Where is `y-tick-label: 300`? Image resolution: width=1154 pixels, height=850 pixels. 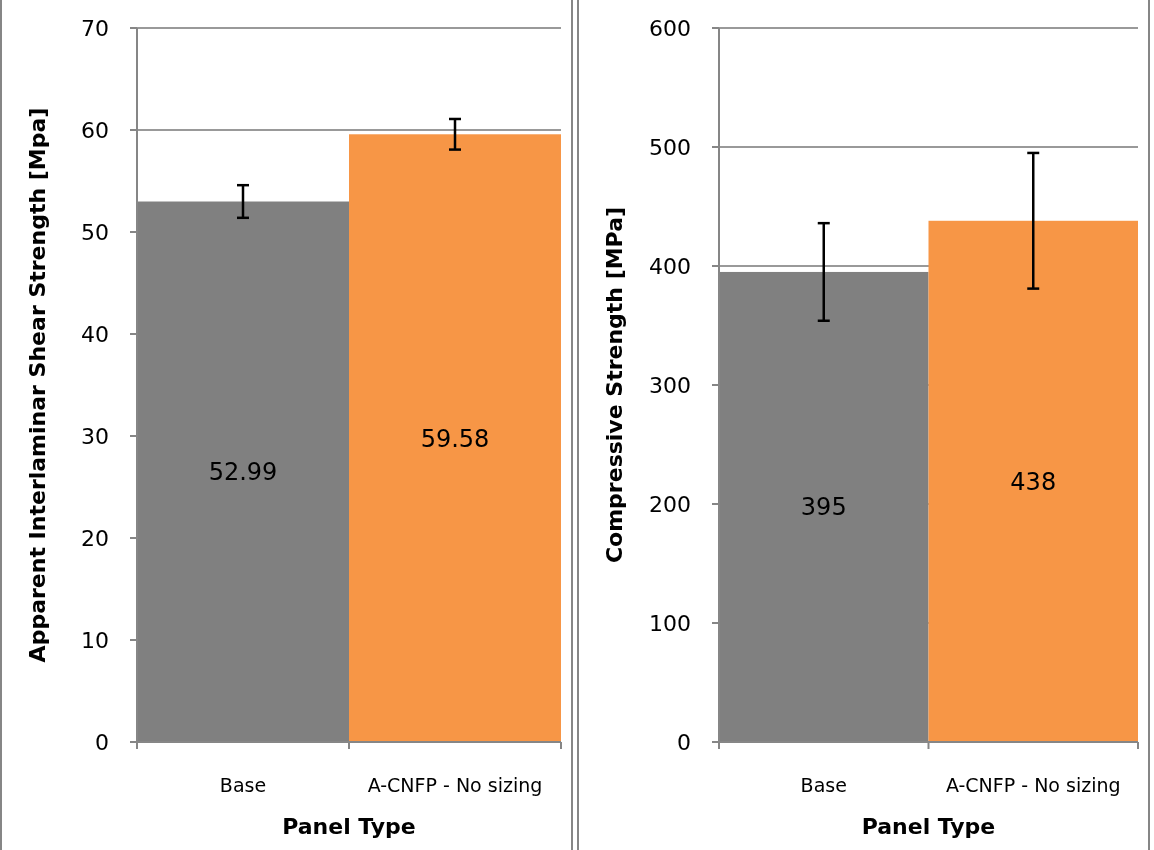
y-tick-label: 300 is located at coordinates (670, 385).